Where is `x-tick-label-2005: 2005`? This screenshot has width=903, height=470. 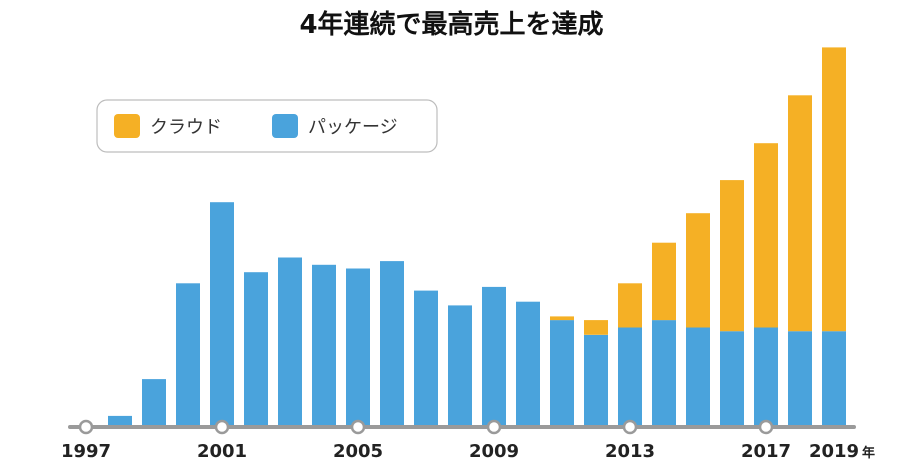
x-tick-label-2005: 2005 is located at coordinates (358, 451).